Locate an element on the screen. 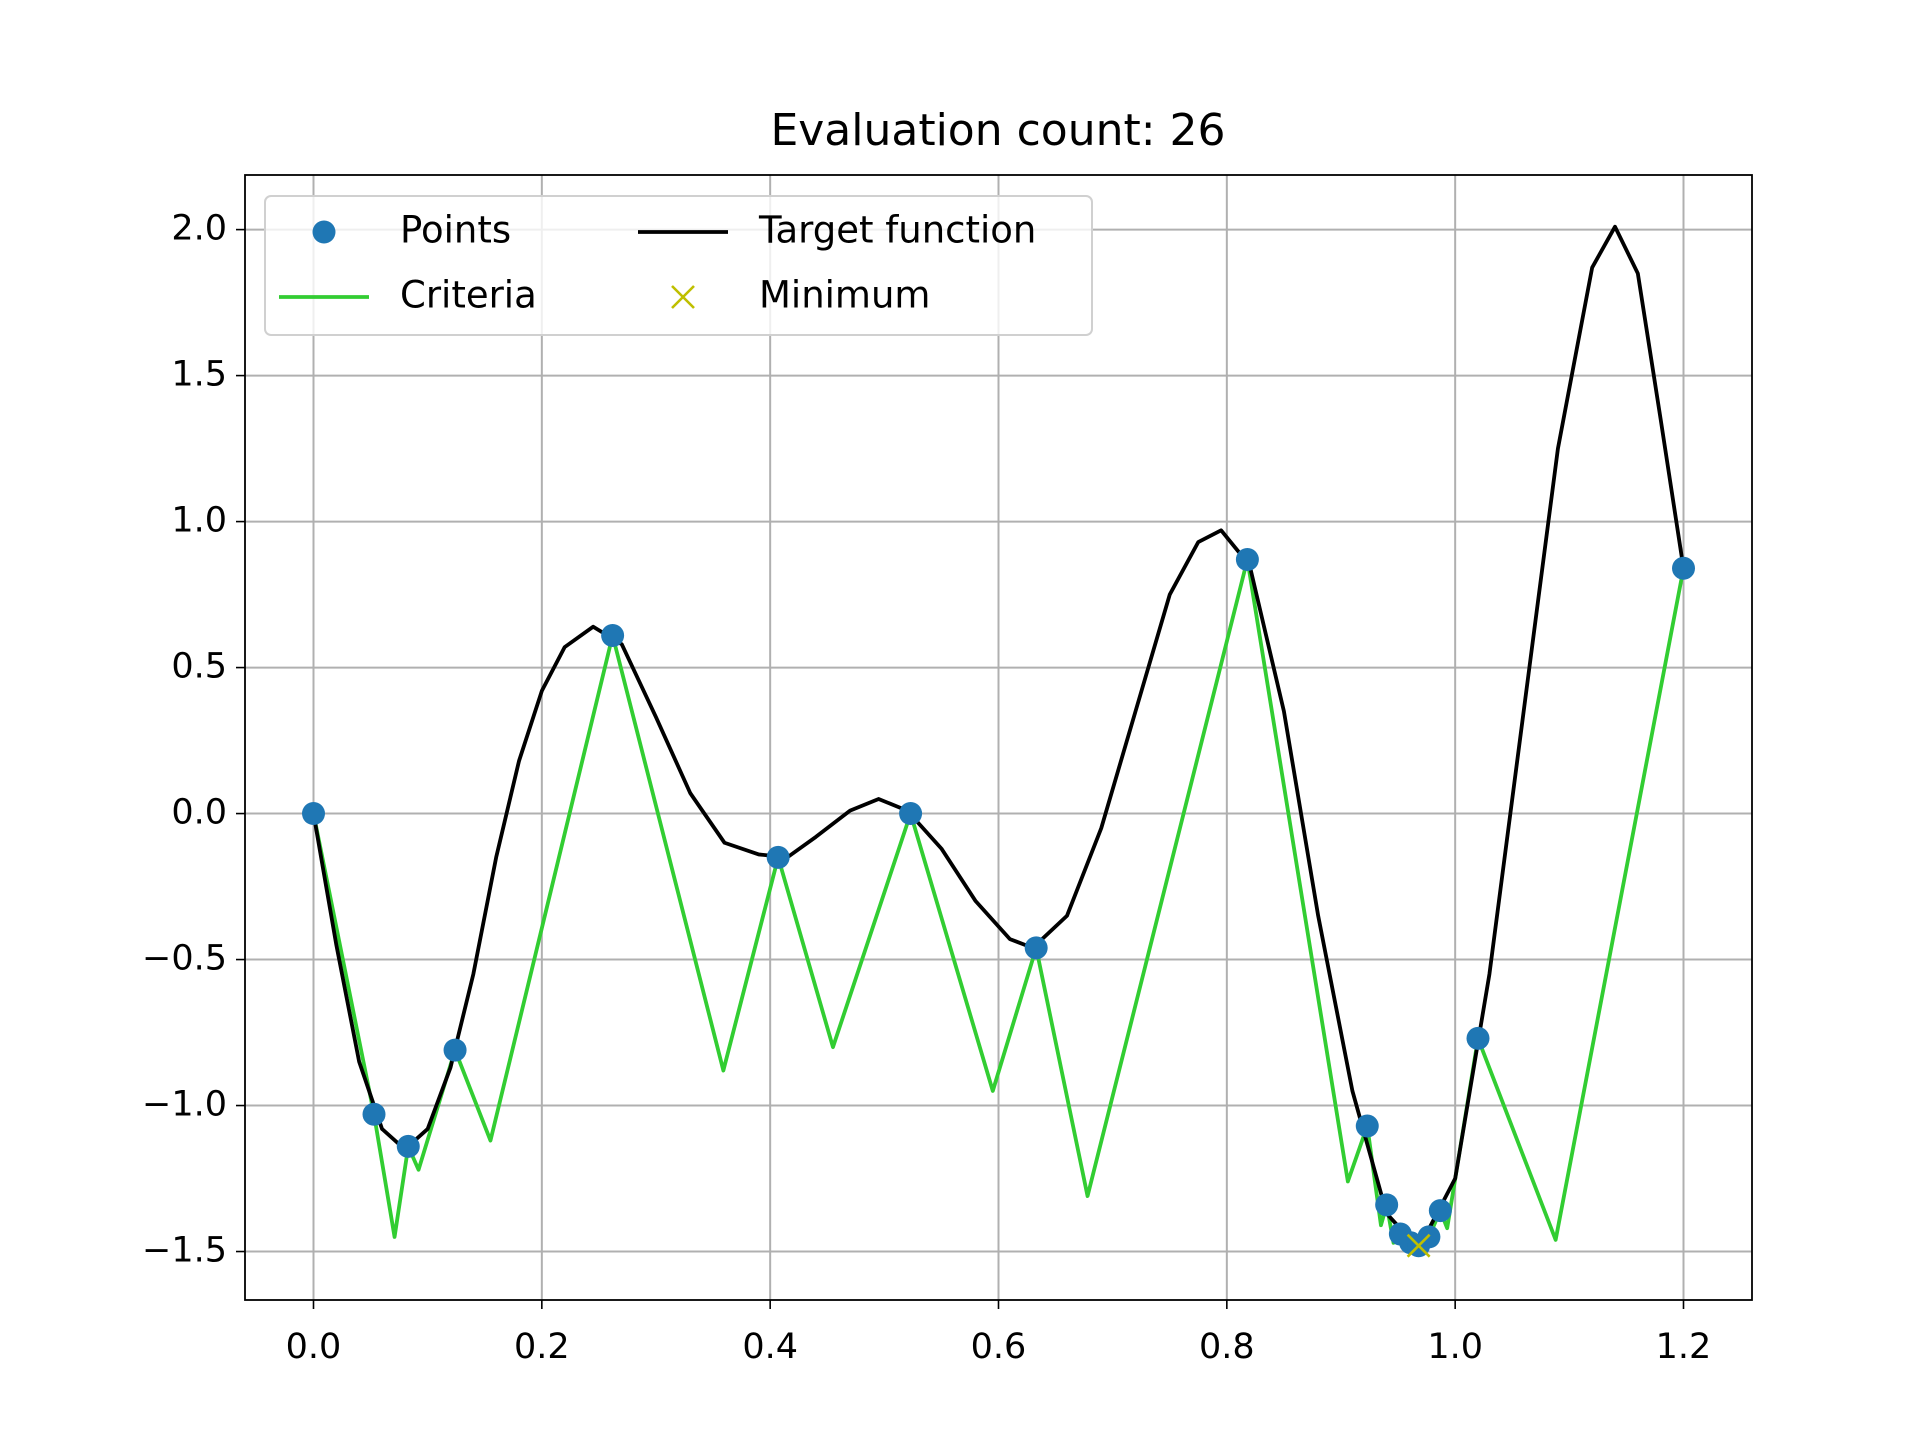  legend-label: Points is located at coordinates (455, 230).